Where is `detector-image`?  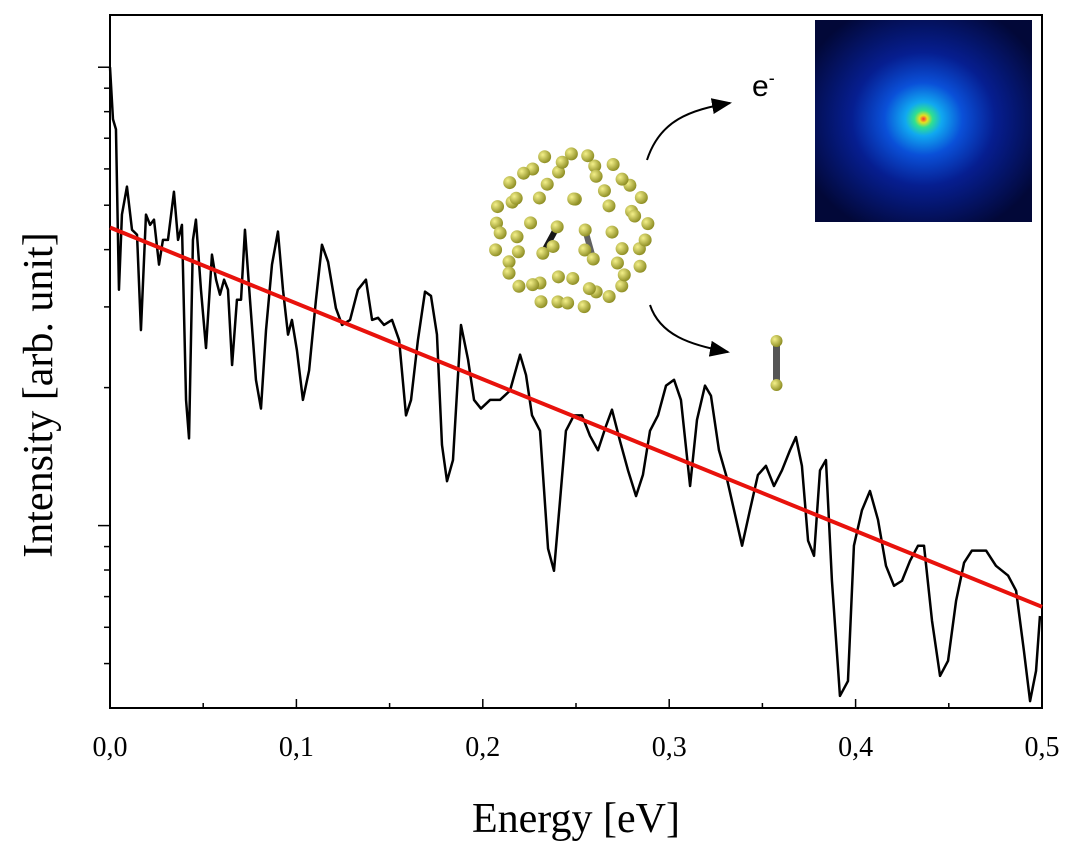
detector-image is located at coordinates (923, 121).